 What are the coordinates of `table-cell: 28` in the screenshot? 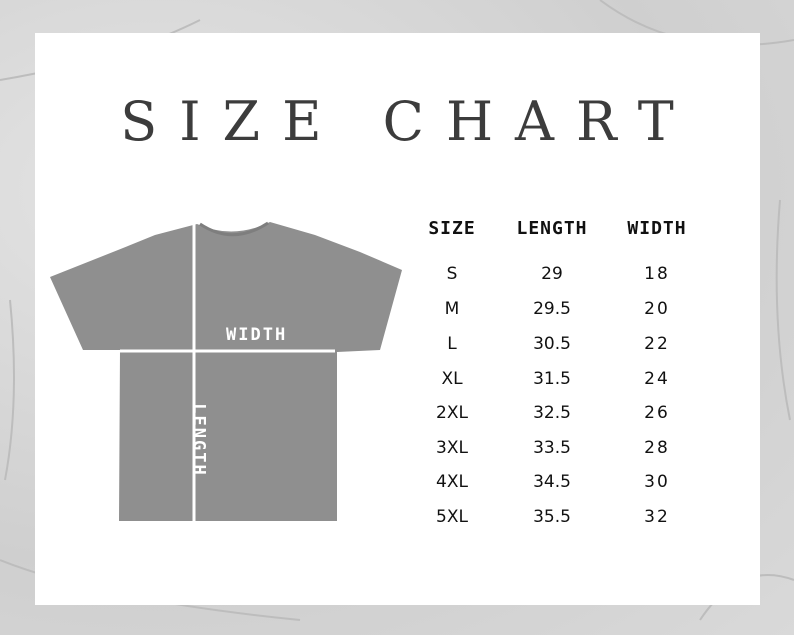 It's located at (657, 448).